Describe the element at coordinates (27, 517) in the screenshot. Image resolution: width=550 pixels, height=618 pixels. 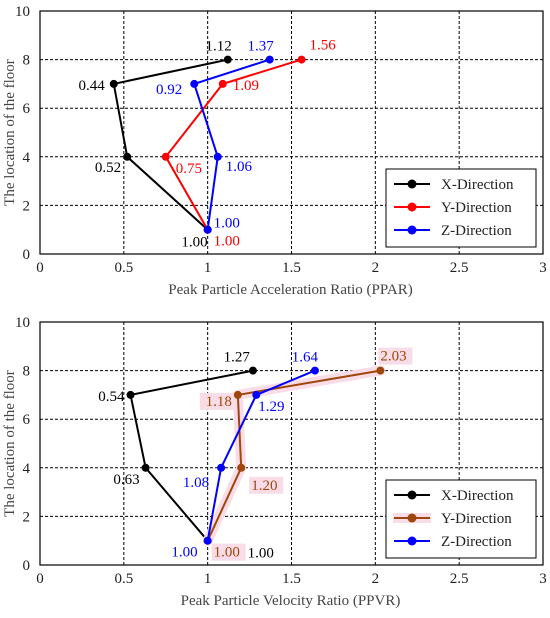
I see `y-tick-label: 2` at that location.